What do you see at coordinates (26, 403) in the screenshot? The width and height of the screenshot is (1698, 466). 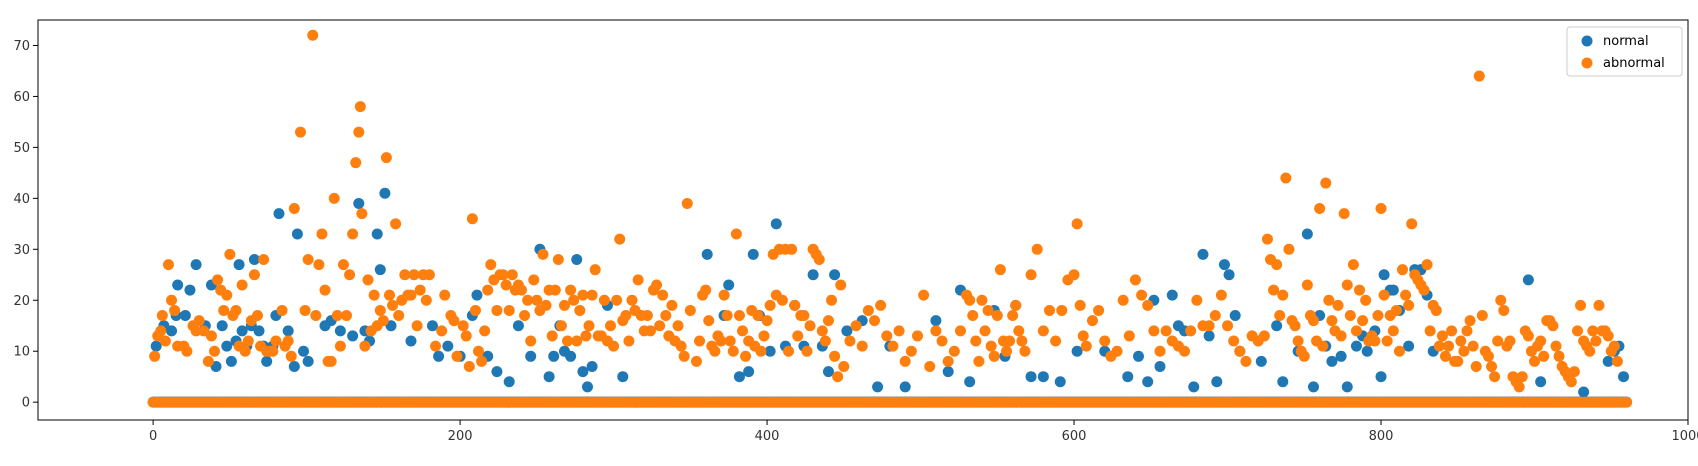 I see `y-tick-label: 0` at bounding box center [26, 403].